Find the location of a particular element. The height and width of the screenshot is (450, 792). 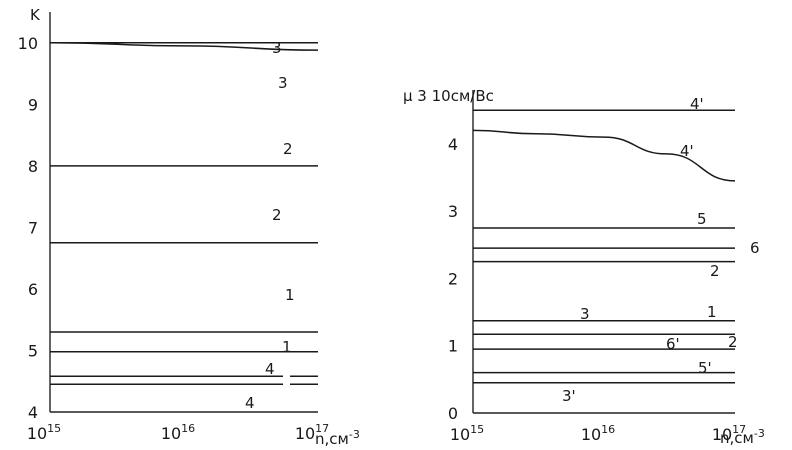

panel2-y-axis-title: μ 3 10см/Вс is located at coordinates (448, 96).